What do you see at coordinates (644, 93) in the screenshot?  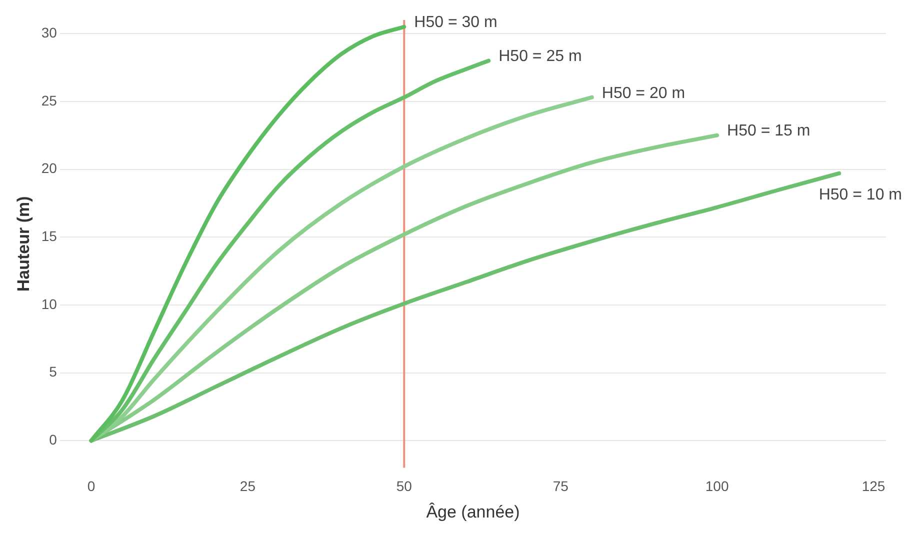 I see `series-label: H50 = 20 m` at bounding box center [644, 93].